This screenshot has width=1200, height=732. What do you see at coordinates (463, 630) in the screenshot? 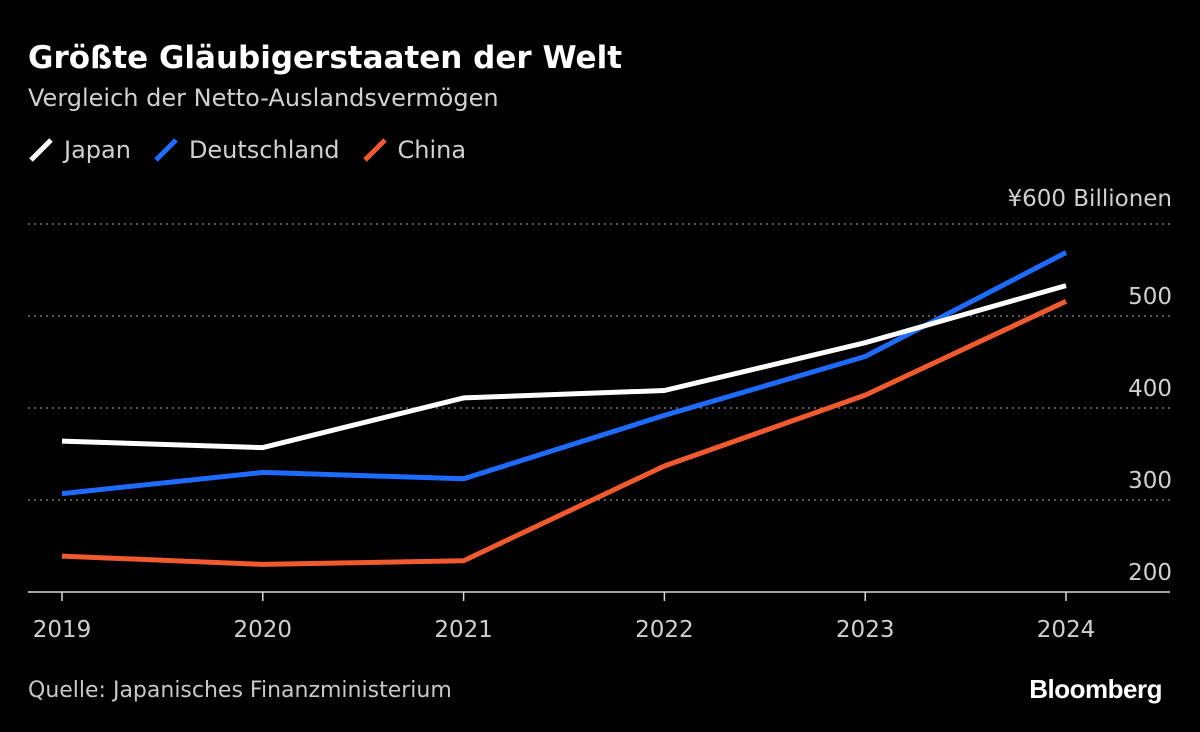
I see `x-tick-label-2021: 2021` at bounding box center [463, 630].